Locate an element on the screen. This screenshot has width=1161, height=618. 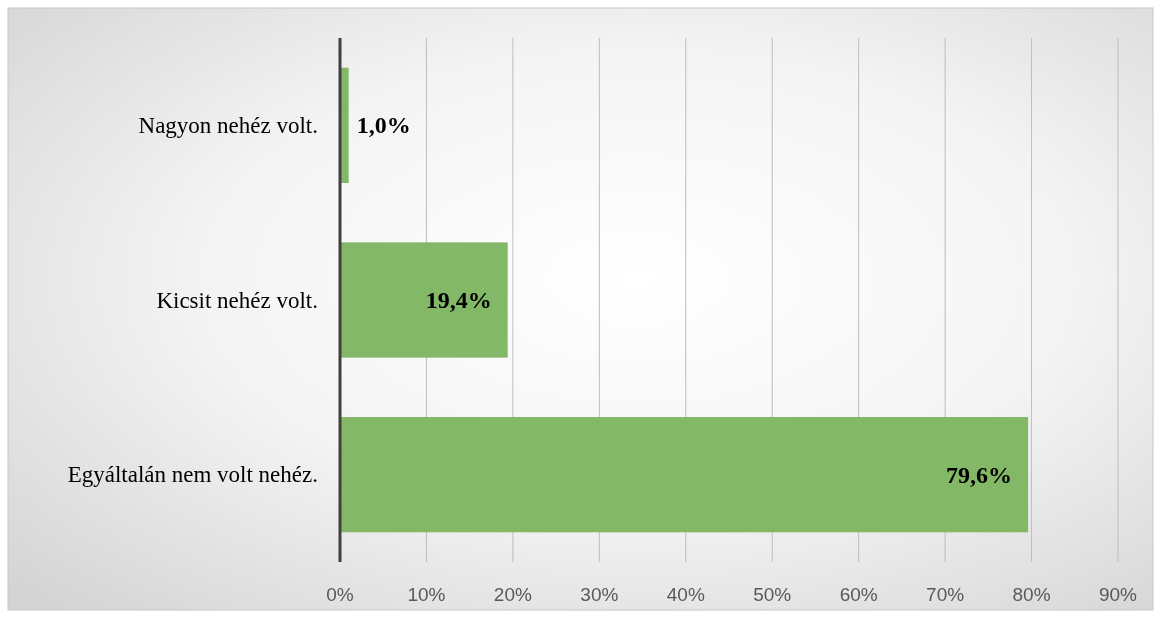
y-tick-label: Egyáltalán nem volt nehéz. is located at coordinates (192, 475).